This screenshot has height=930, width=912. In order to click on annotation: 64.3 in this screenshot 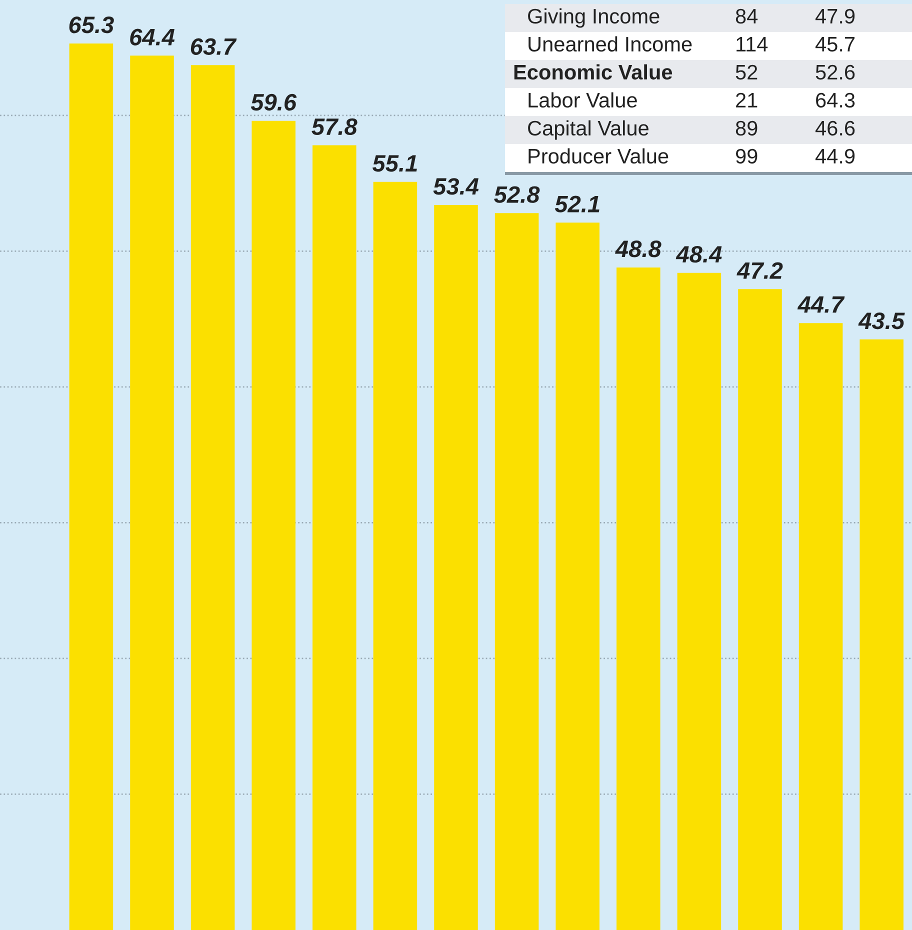, I will do `click(835, 100)`.